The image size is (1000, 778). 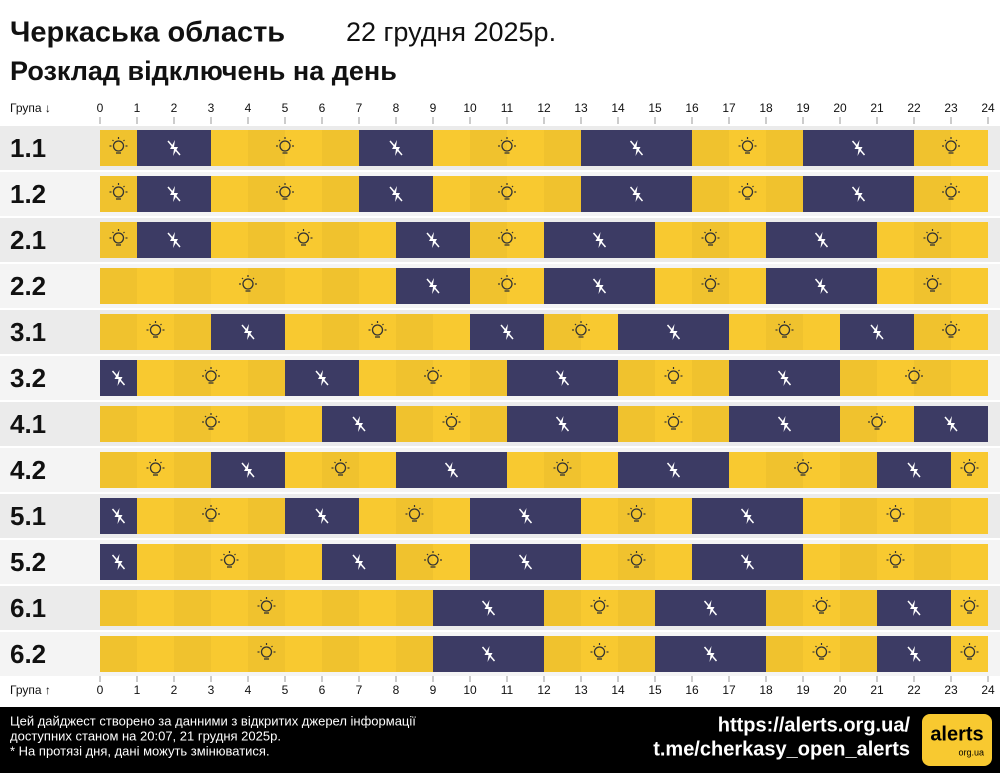 I want to click on x-tick-label: 0, so click(x=100, y=108).